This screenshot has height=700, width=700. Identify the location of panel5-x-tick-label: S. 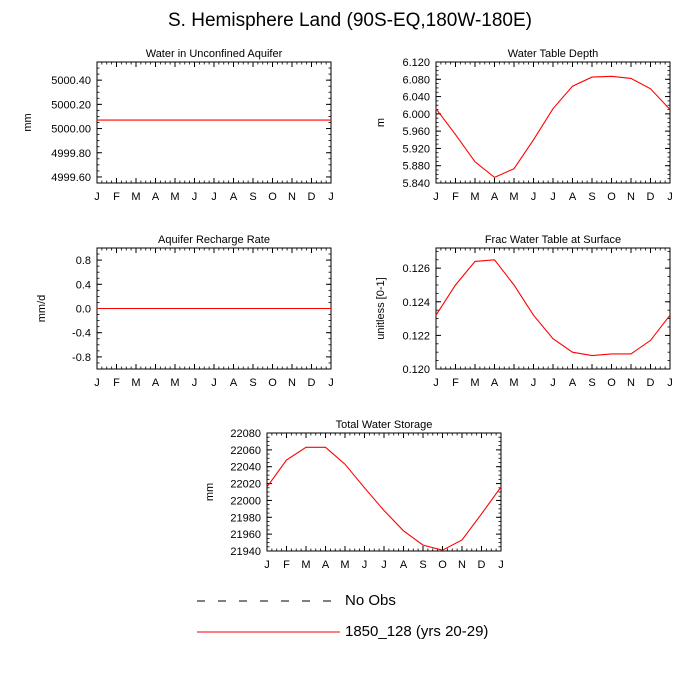
(422, 565).